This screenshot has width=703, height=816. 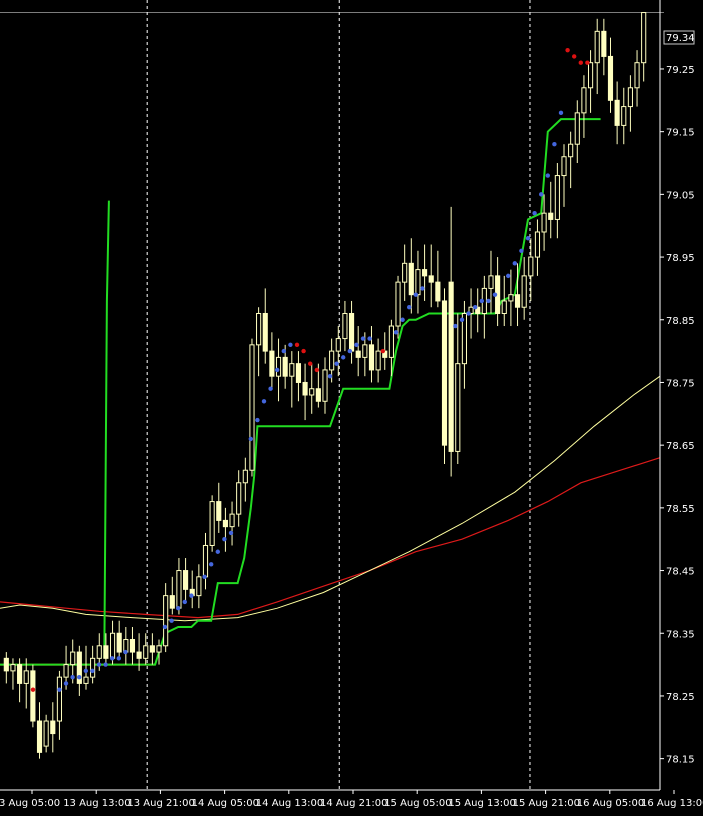 What do you see at coordinates (680, 258) in the screenshot?
I see `y-tick-label: 78.95` at bounding box center [680, 258].